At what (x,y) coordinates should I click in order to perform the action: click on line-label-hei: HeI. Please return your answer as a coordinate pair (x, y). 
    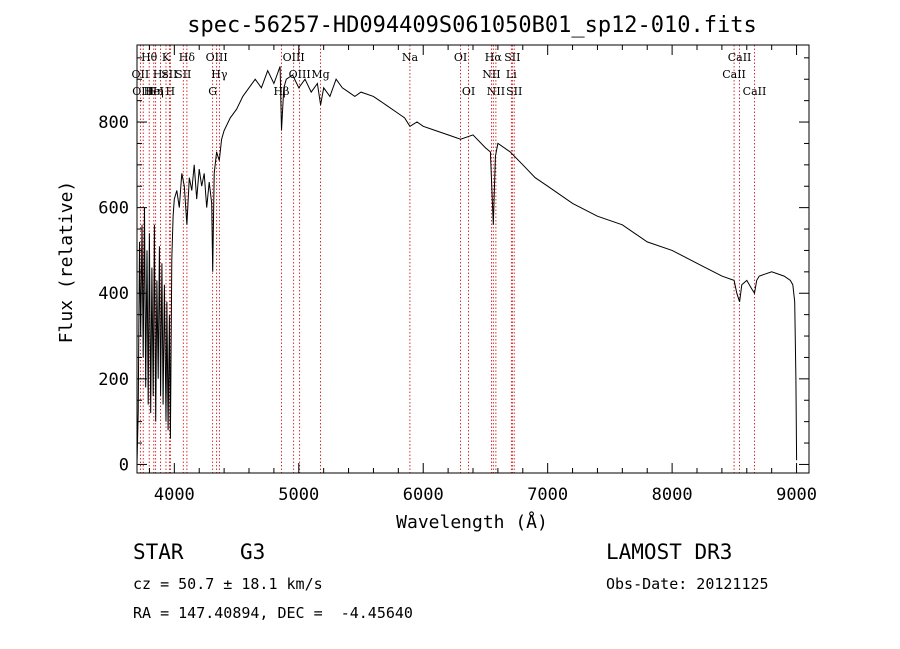
    Looking at the image, I should click on (154, 91).